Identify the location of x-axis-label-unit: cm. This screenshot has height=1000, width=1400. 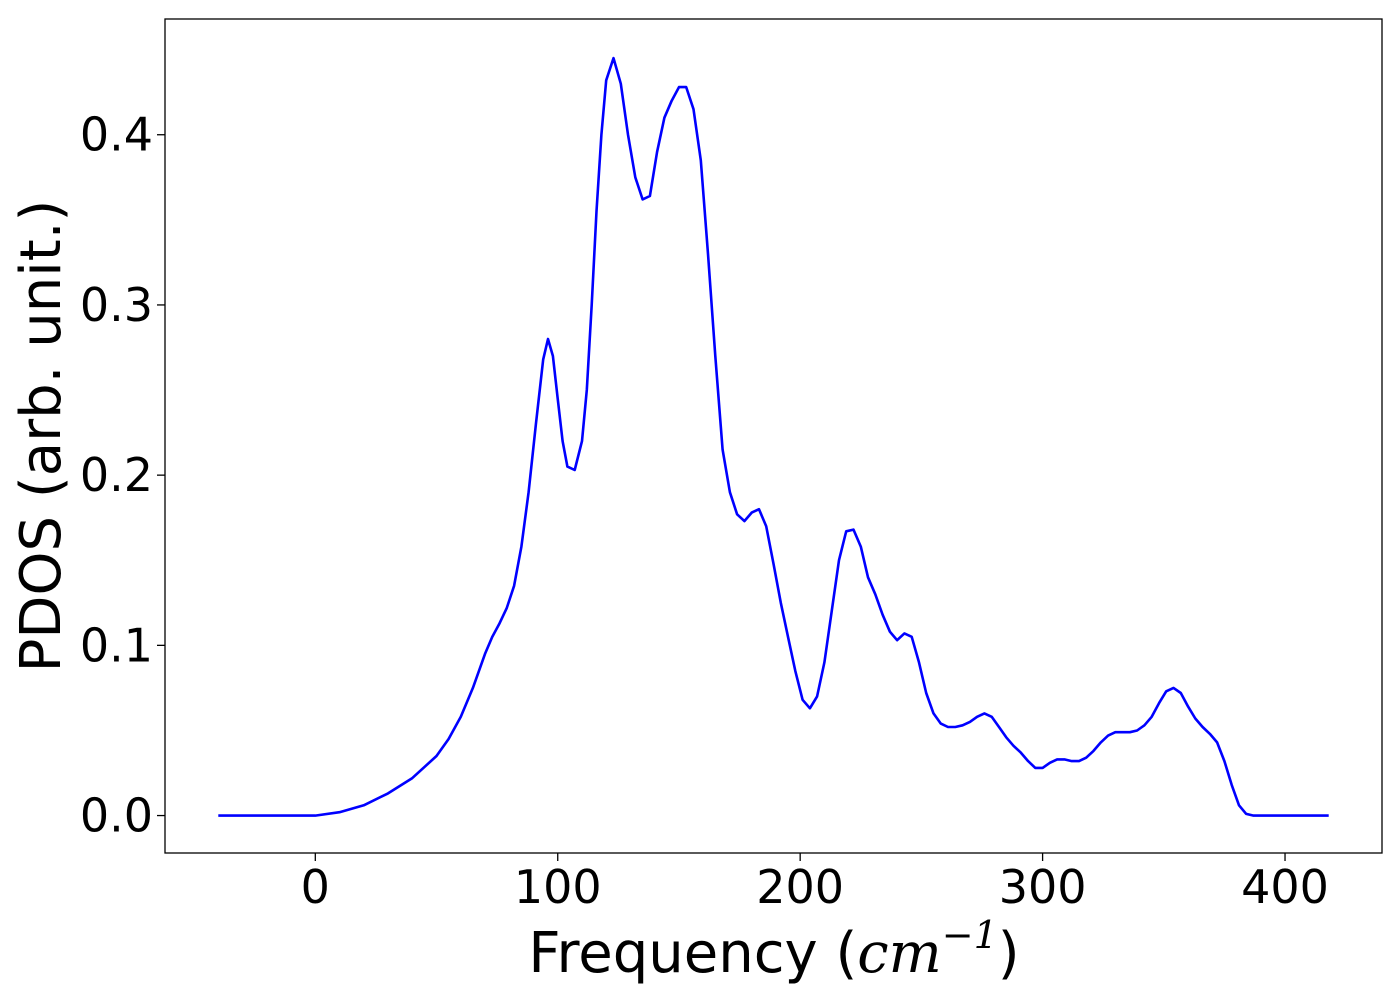
(899, 953).